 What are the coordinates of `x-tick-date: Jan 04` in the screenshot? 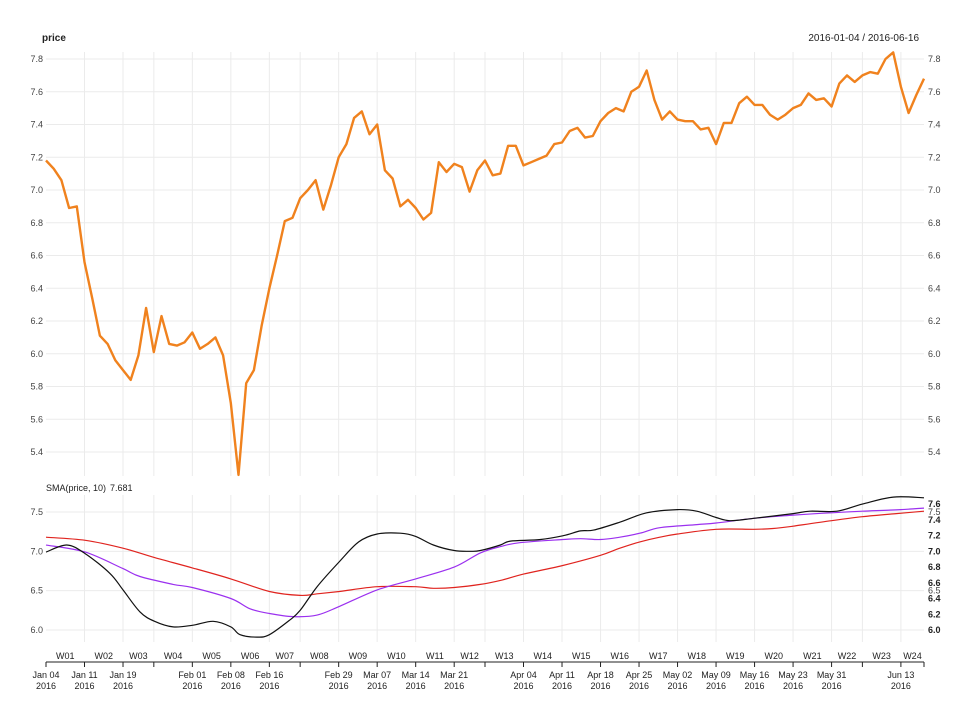 It's located at (45, 675).